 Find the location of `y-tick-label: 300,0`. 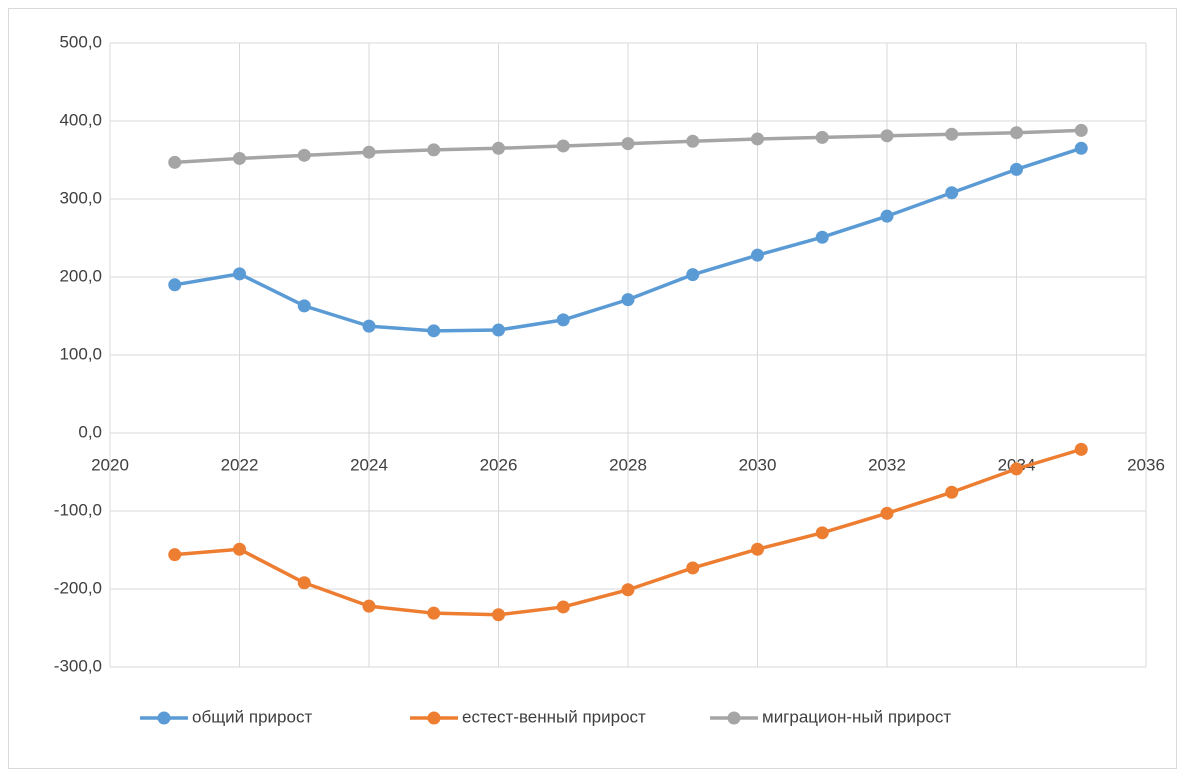

y-tick-label: 300,0 is located at coordinates (80, 197).